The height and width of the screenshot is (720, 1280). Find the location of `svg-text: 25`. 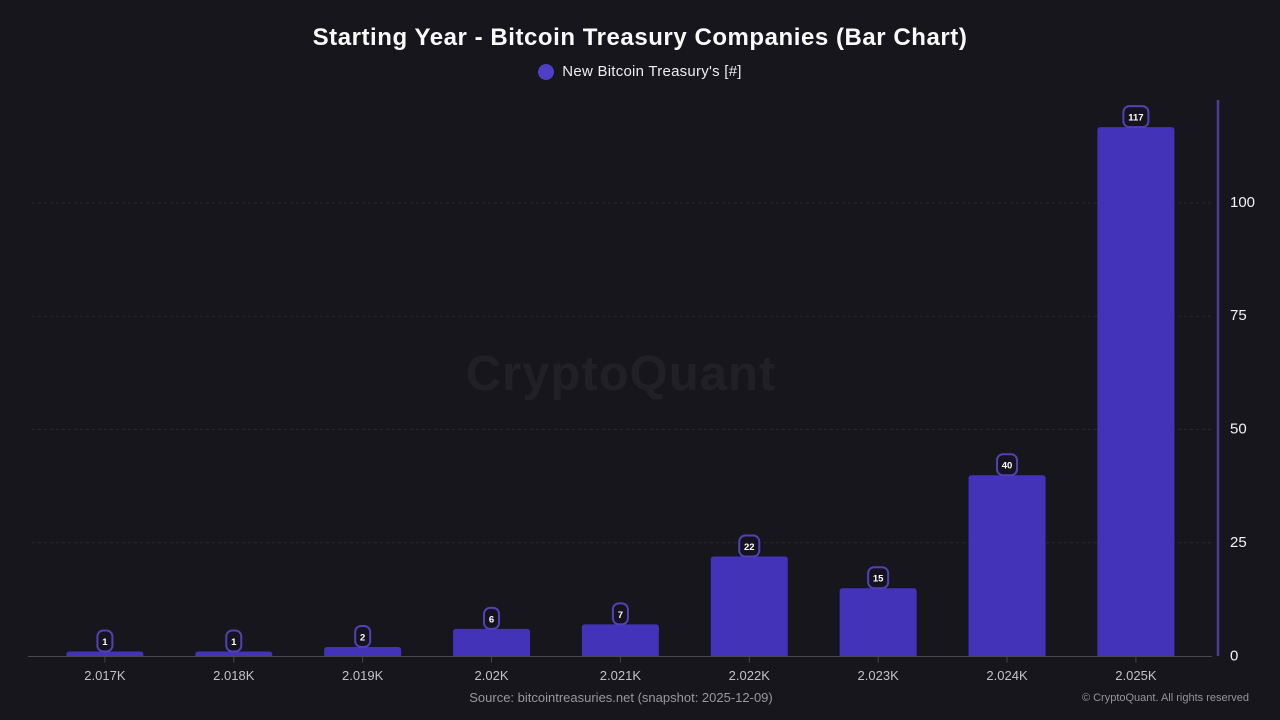

svg-text: 25 is located at coordinates (1238, 542).